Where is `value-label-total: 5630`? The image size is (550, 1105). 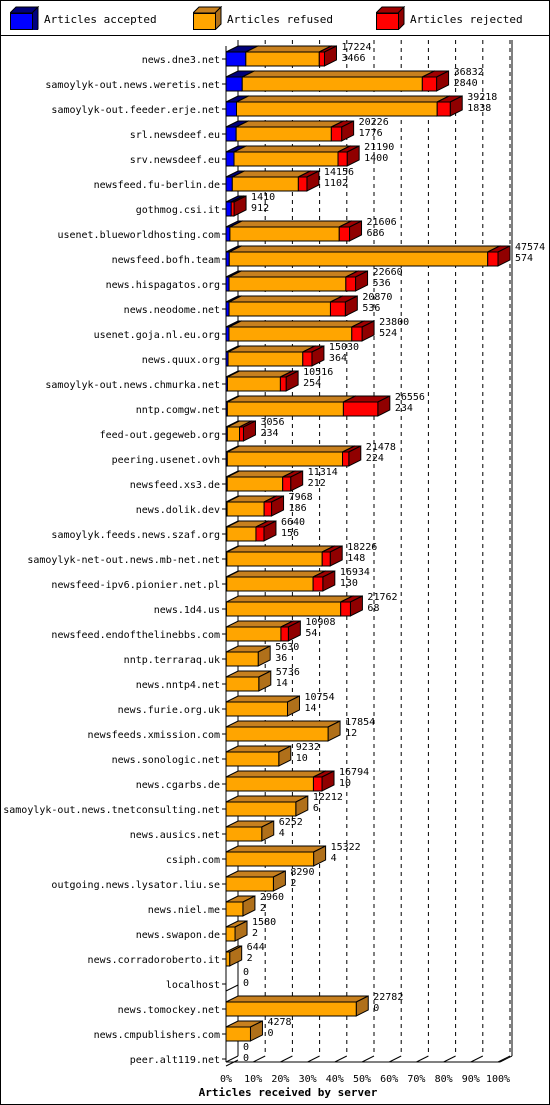 value-label-total: 5630 is located at coordinates (287, 647).